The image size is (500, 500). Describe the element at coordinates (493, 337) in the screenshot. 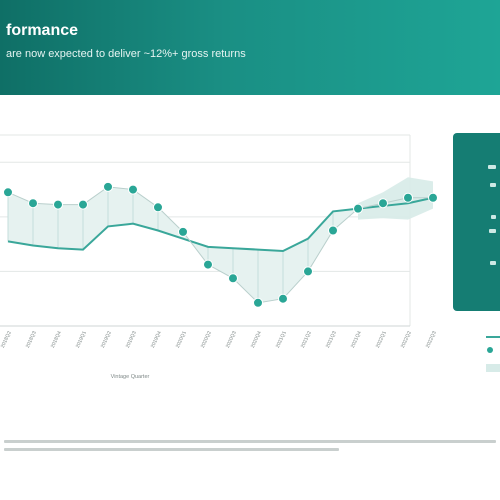

I see `legend-line-swatch` at that location.